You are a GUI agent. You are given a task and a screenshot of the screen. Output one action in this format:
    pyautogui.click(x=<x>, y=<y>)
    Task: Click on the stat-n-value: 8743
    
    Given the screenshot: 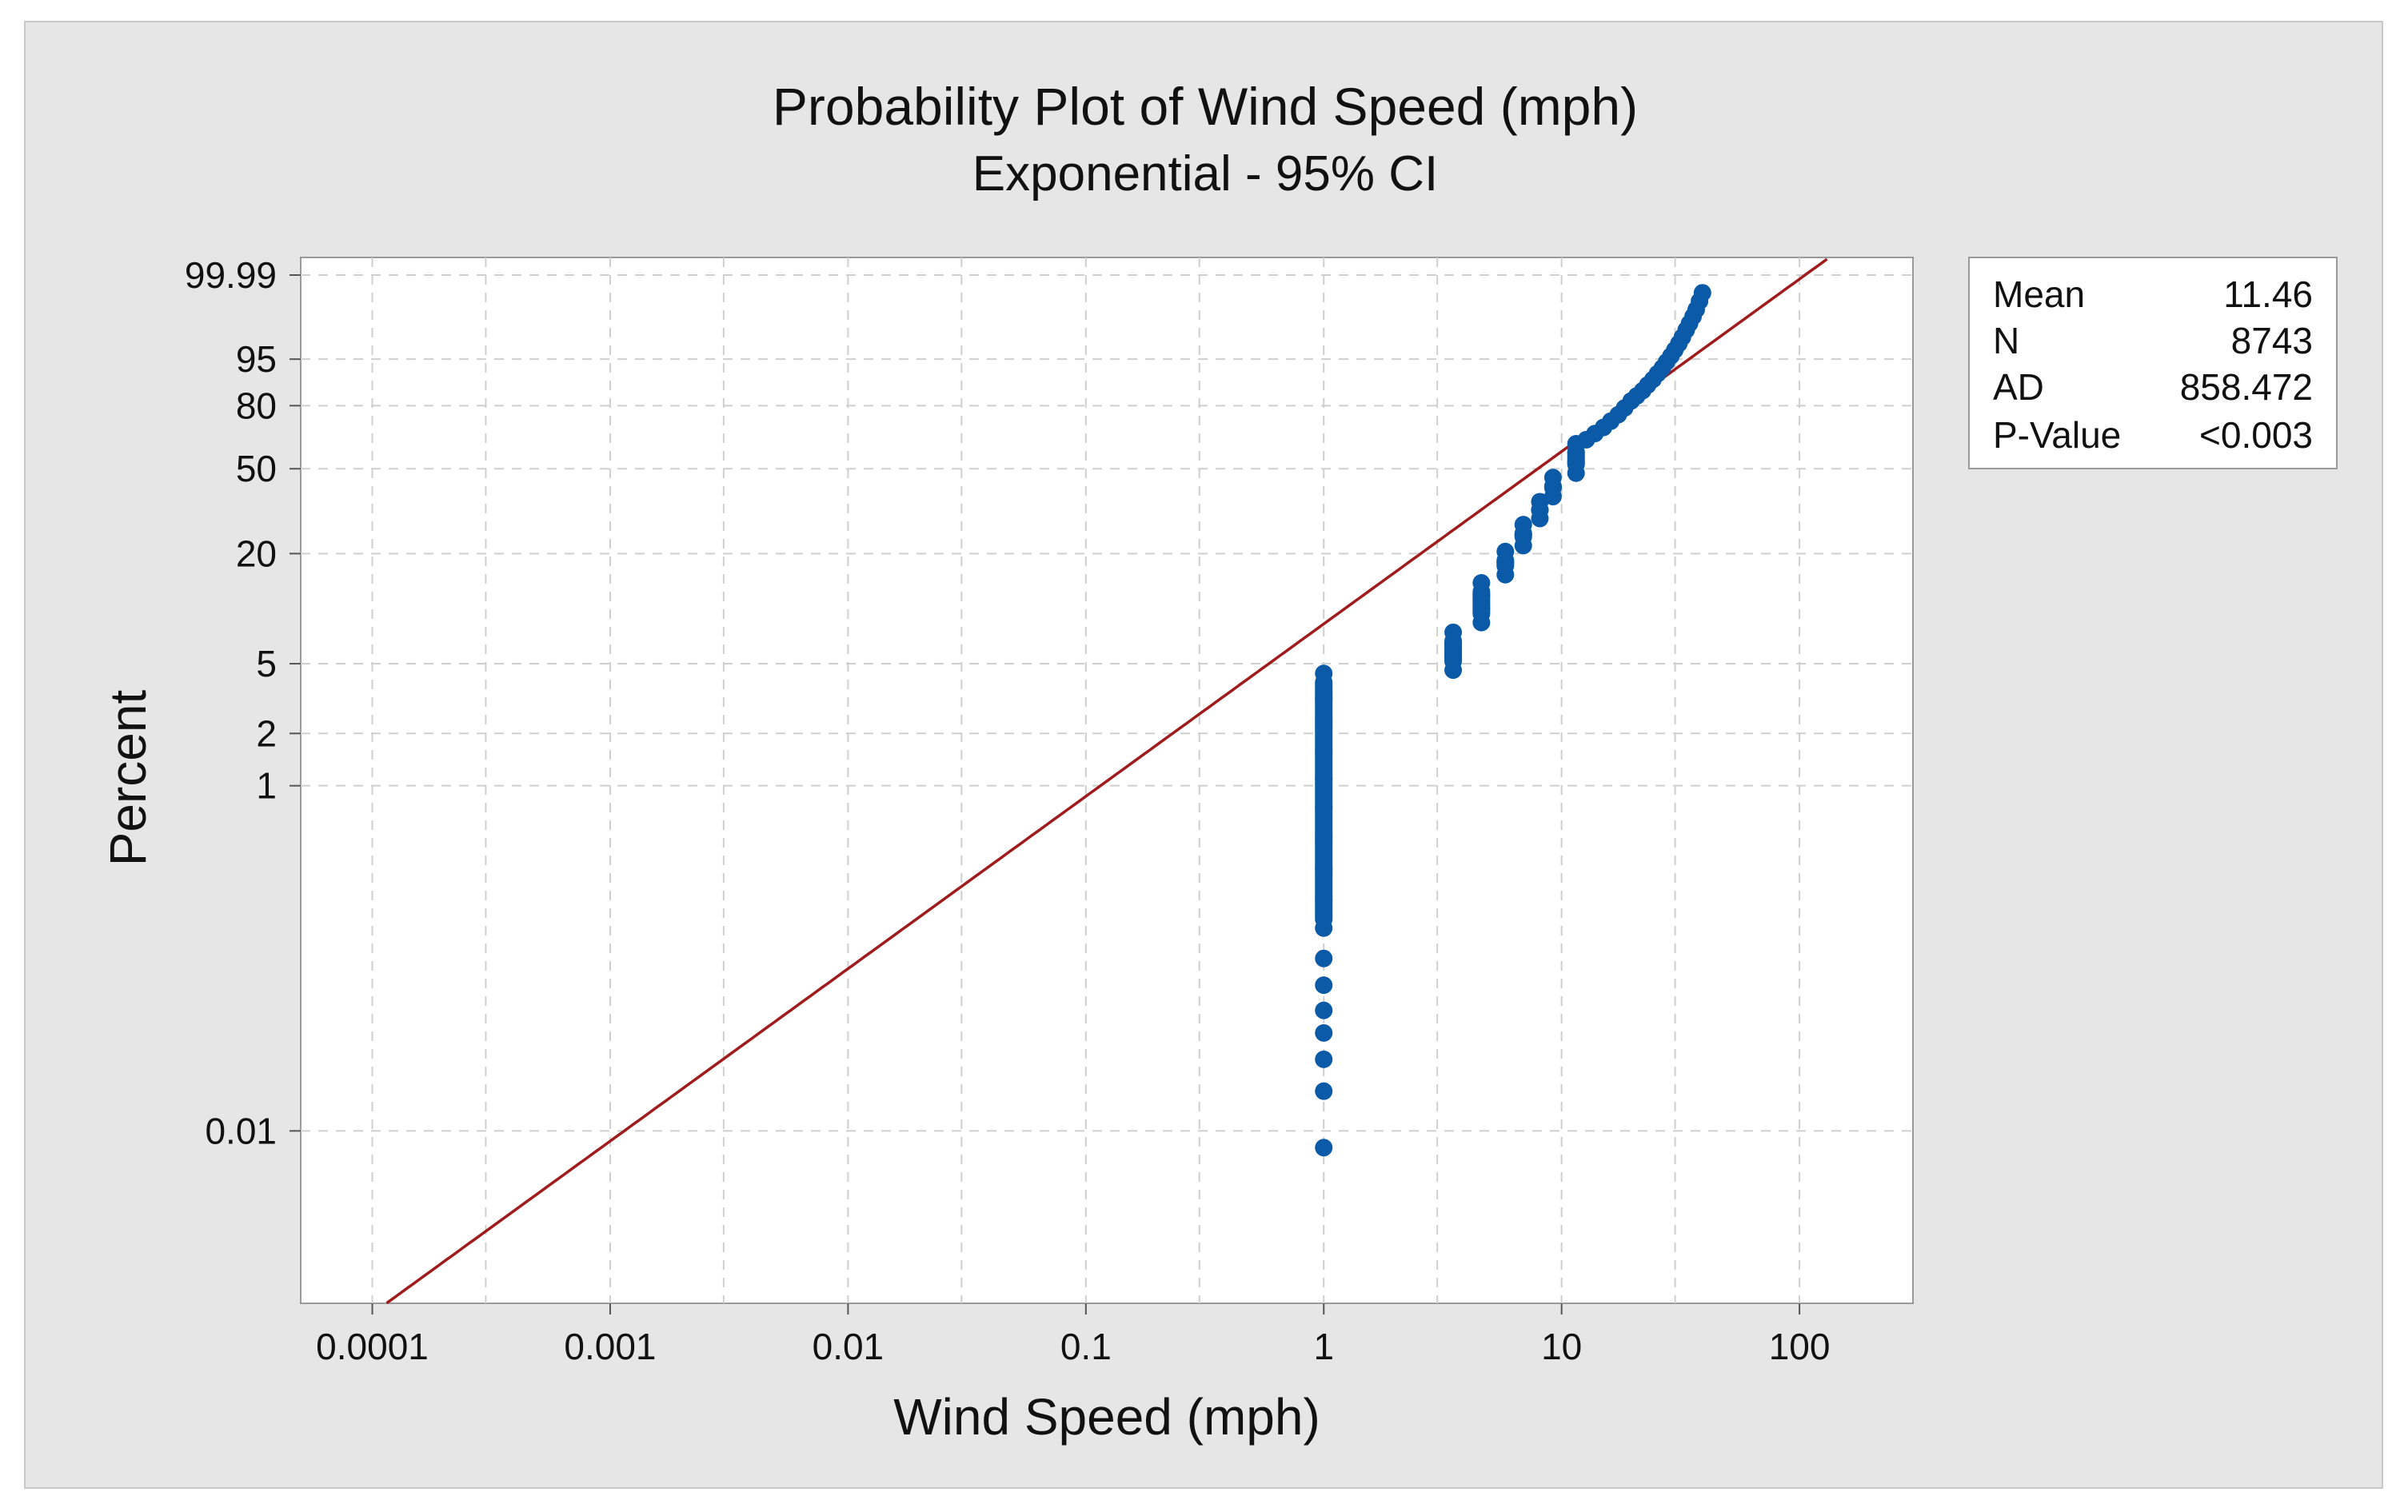 What is the action you would take?
    pyautogui.click(x=2272, y=340)
    